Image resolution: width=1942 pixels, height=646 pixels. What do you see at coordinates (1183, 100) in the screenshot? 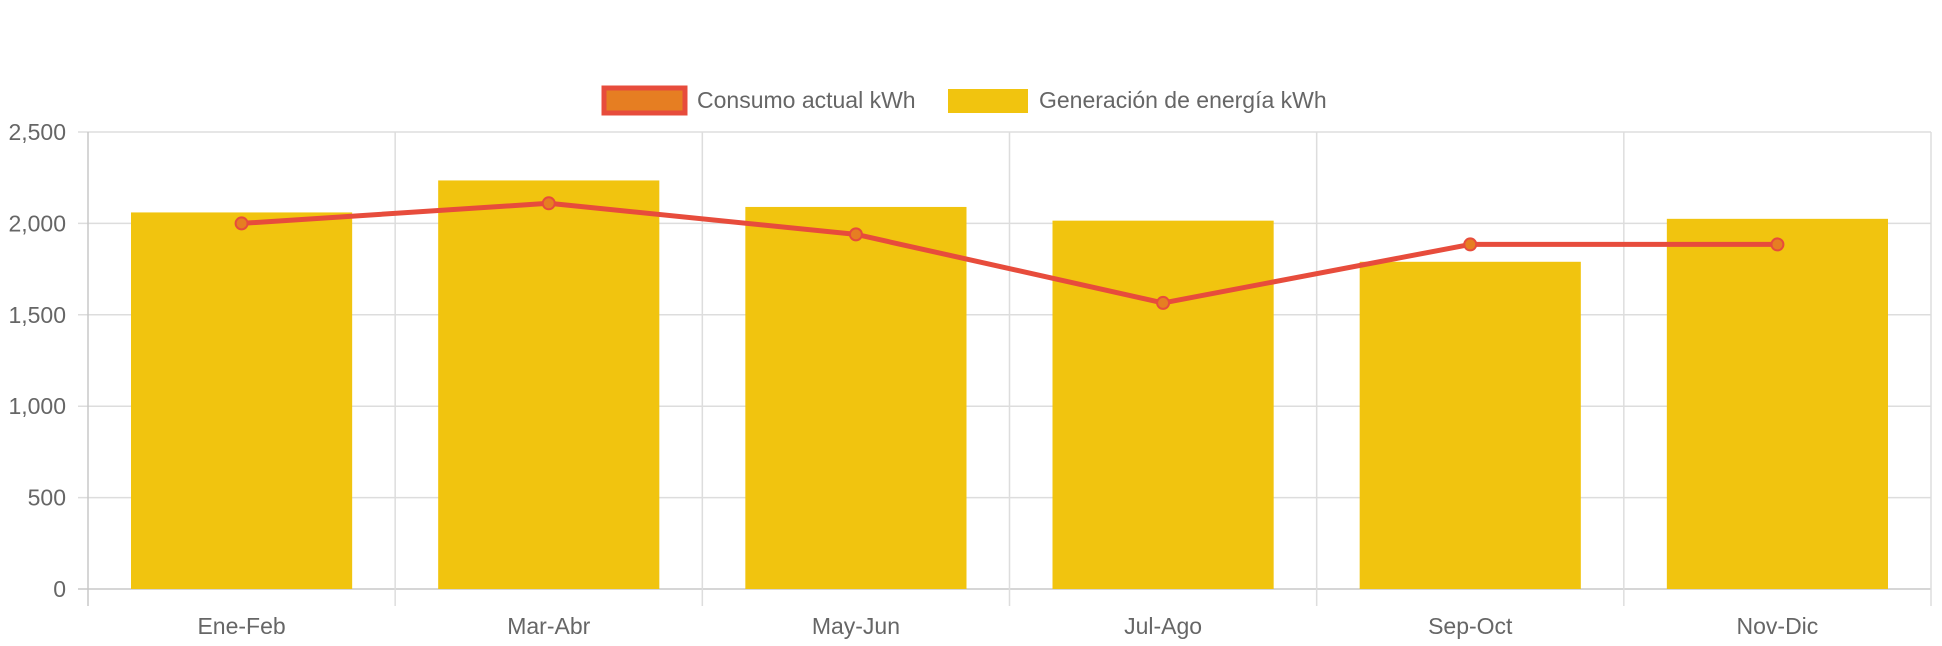
I see `legend-label-generacion: Generación de energía kWh` at bounding box center [1183, 100].